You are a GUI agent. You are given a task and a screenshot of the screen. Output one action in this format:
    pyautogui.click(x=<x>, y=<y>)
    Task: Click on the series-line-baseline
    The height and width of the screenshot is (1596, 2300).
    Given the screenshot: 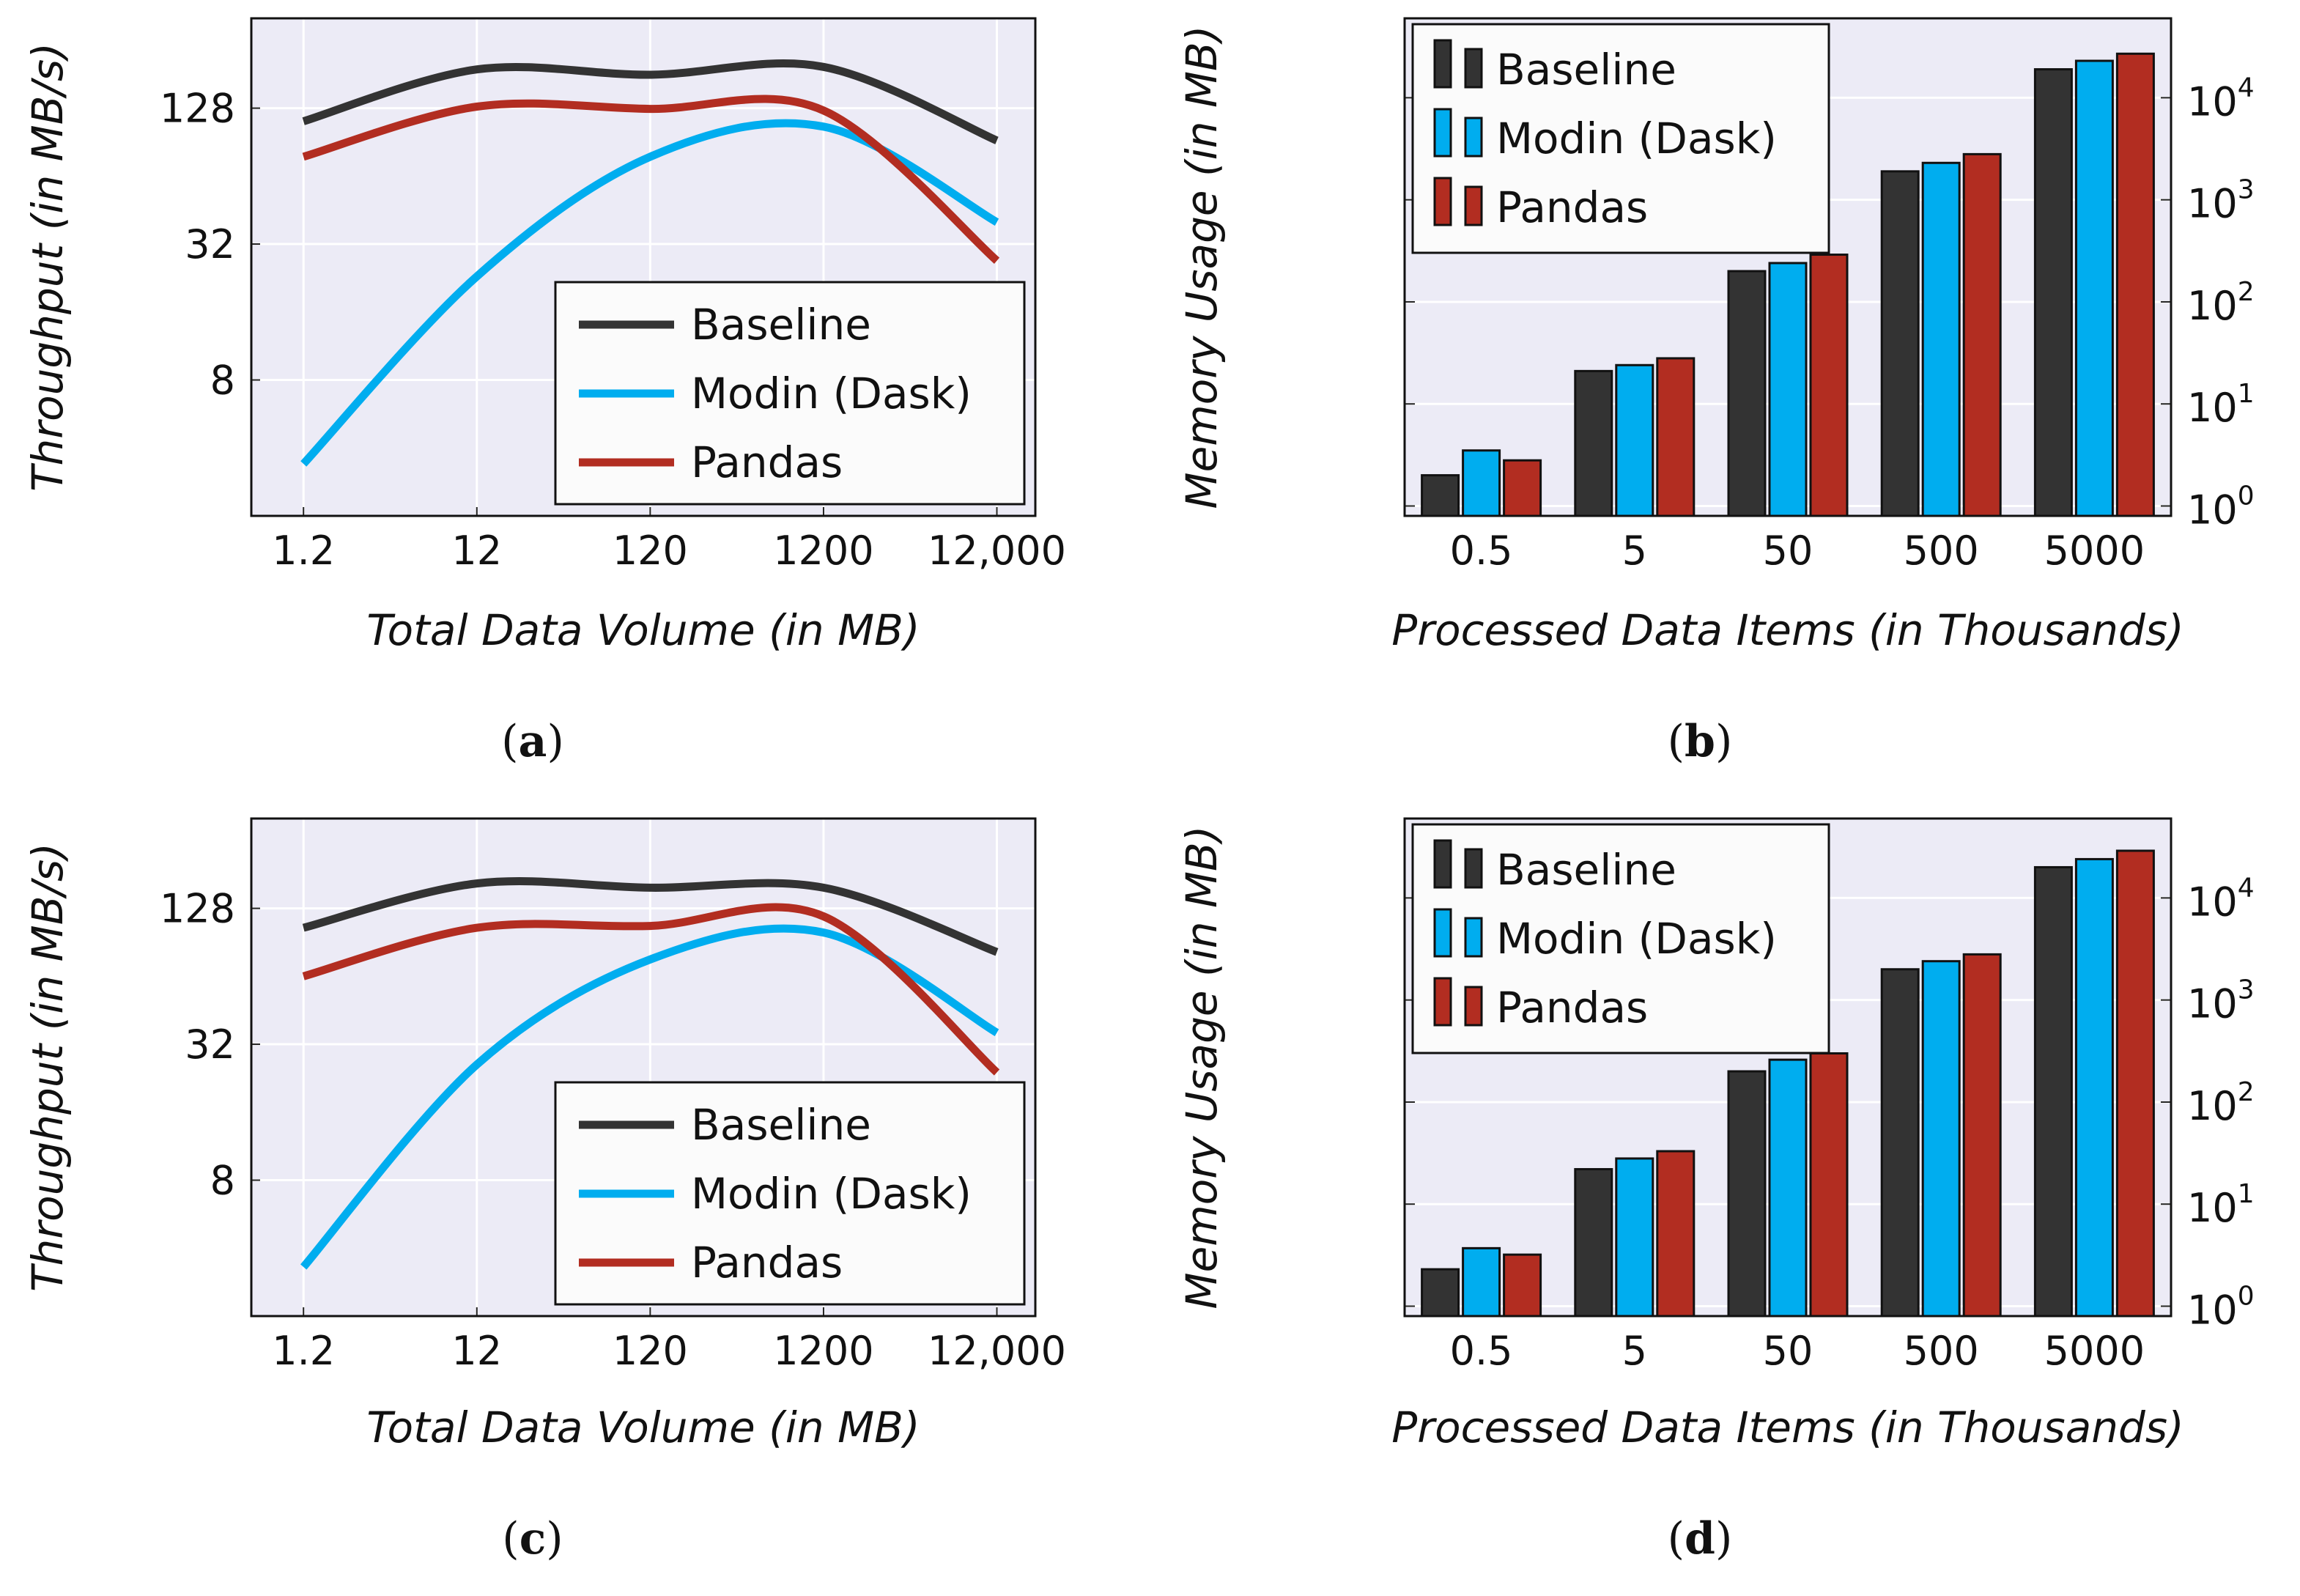 What is the action you would take?
    pyautogui.click(x=650, y=101)
    